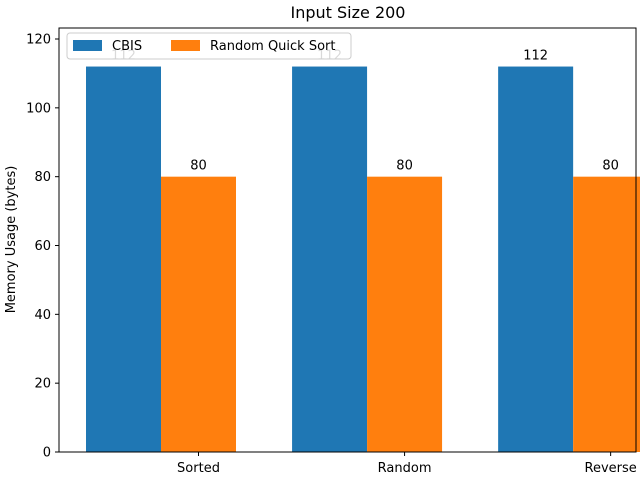 Image resolution: width=640 pixels, height=484 pixels. I want to click on x-tick-label: Reverse, so click(611, 468).